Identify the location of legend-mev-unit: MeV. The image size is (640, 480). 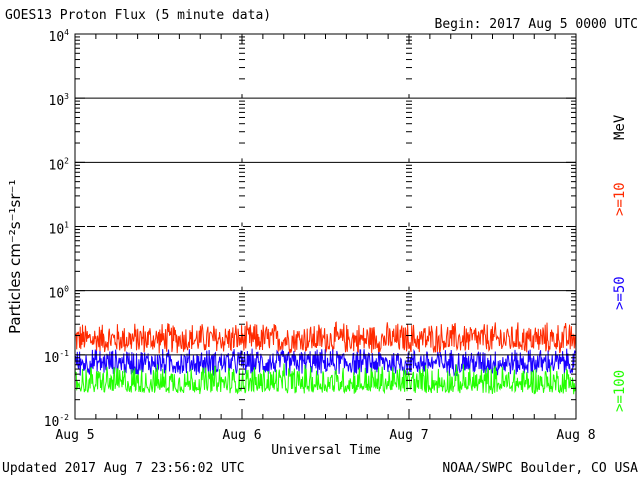
(620, 127).